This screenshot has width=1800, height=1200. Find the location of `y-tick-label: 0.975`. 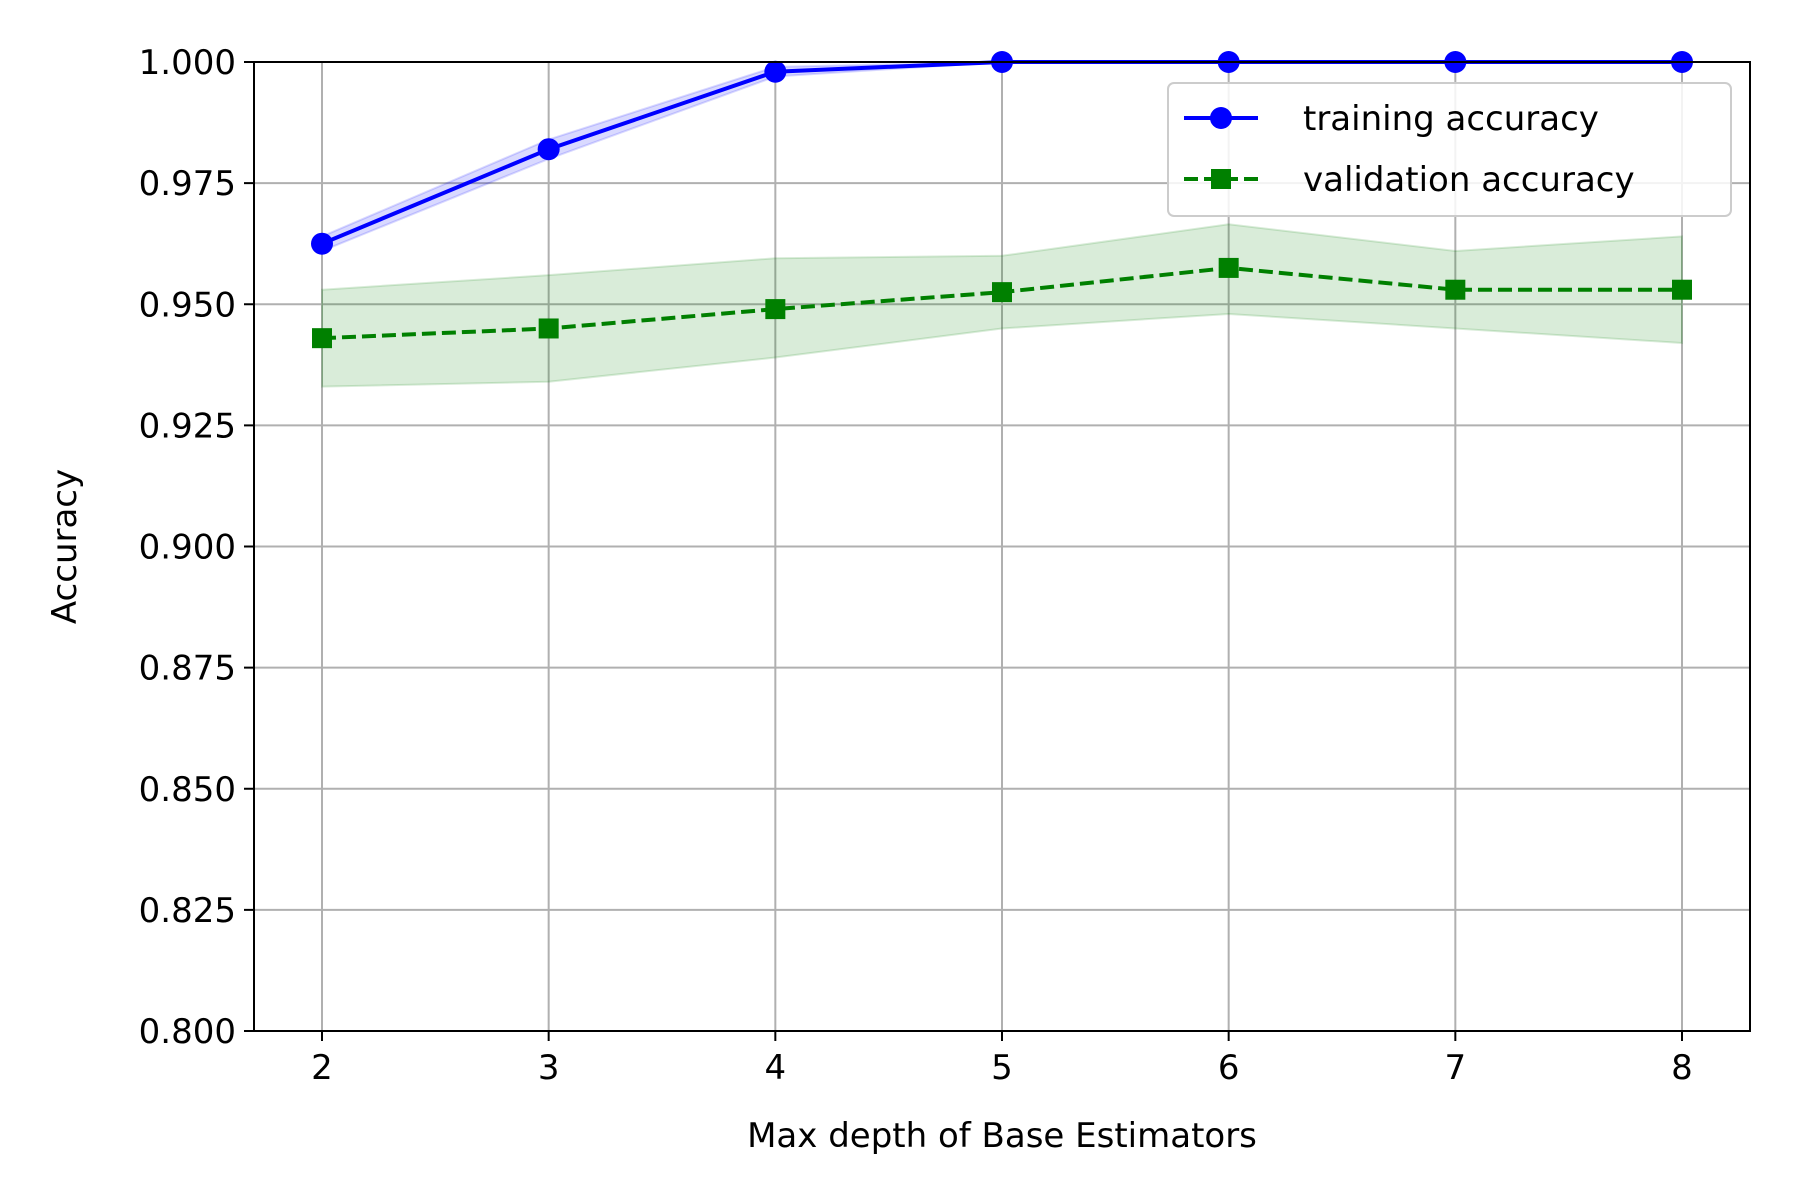

y-tick-label: 0.975 is located at coordinates (187, 184).